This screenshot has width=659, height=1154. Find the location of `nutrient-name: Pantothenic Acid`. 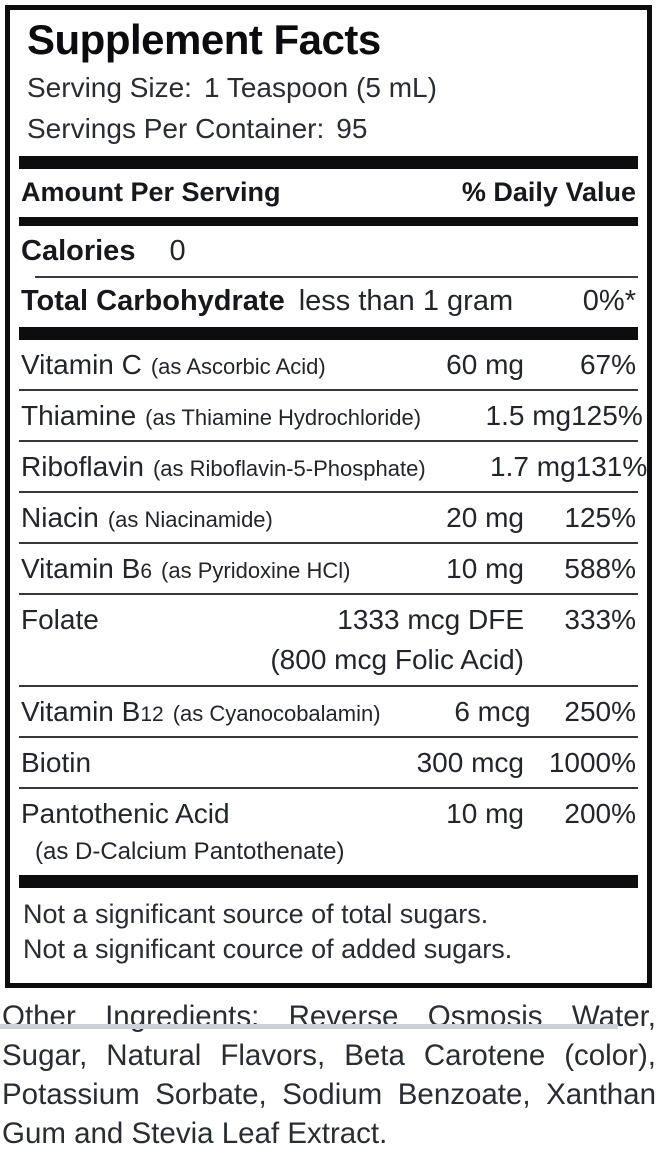

nutrient-name: Pantothenic Acid is located at coordinates (125, 814).